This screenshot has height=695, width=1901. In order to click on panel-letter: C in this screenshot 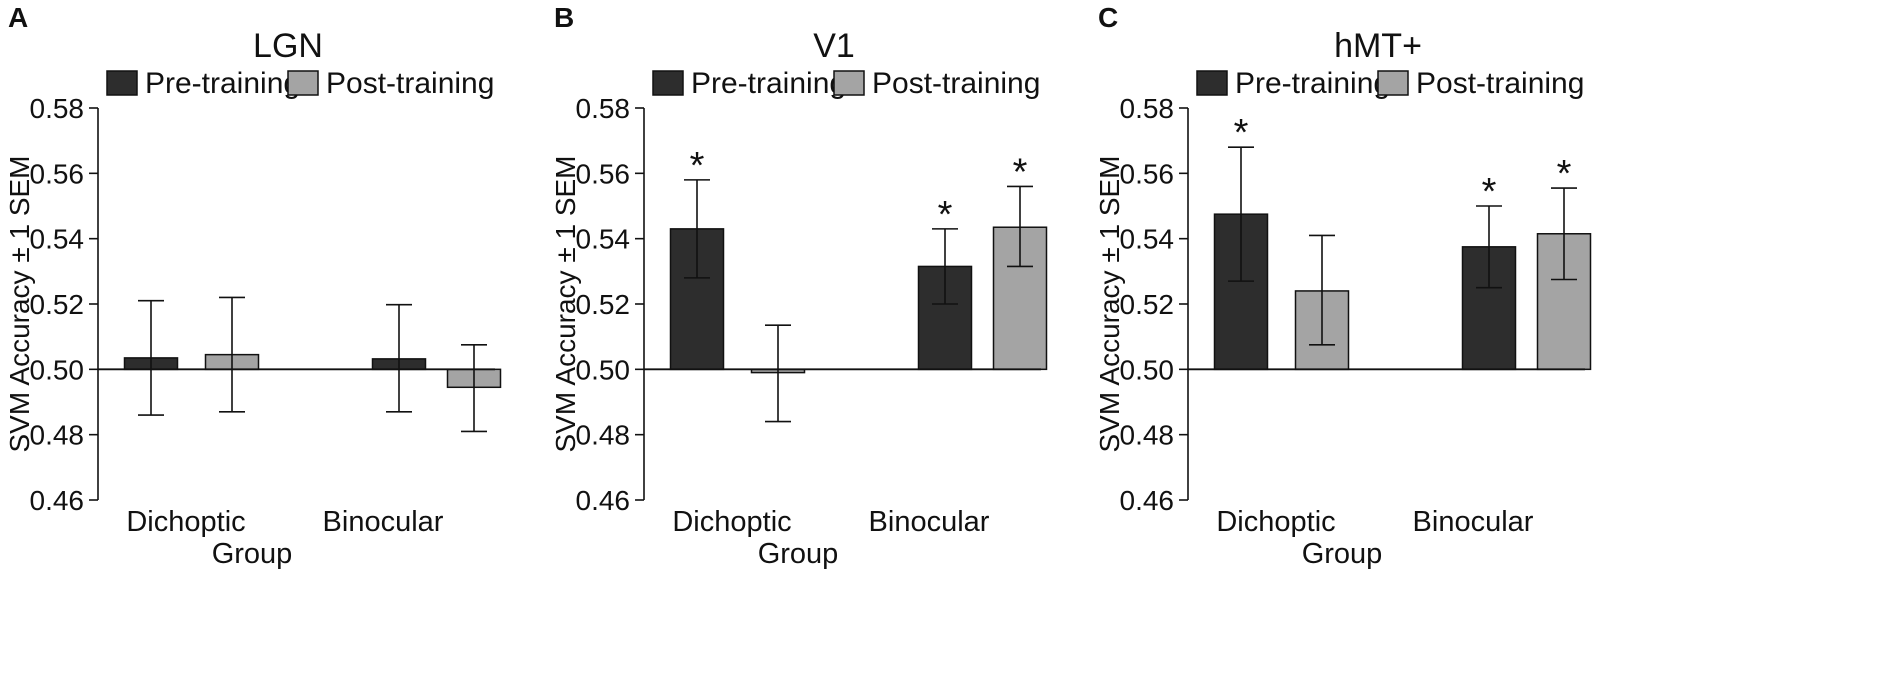, I will do `click(1108, 17)`.